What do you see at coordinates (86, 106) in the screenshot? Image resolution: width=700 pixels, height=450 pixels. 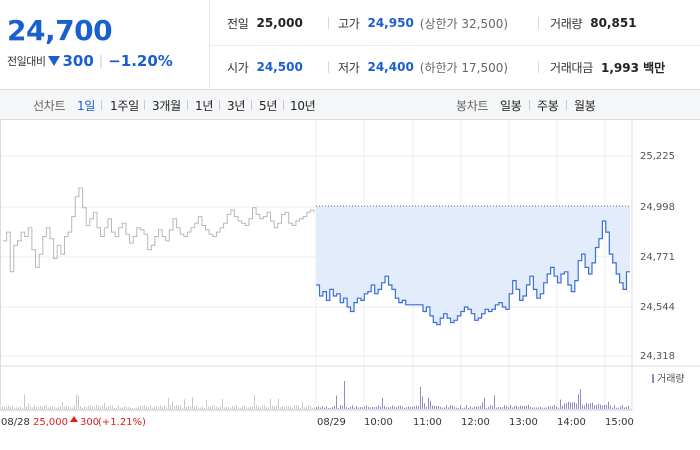 I see `period-tab-1d: 1일` at bounding box center [86, 106].